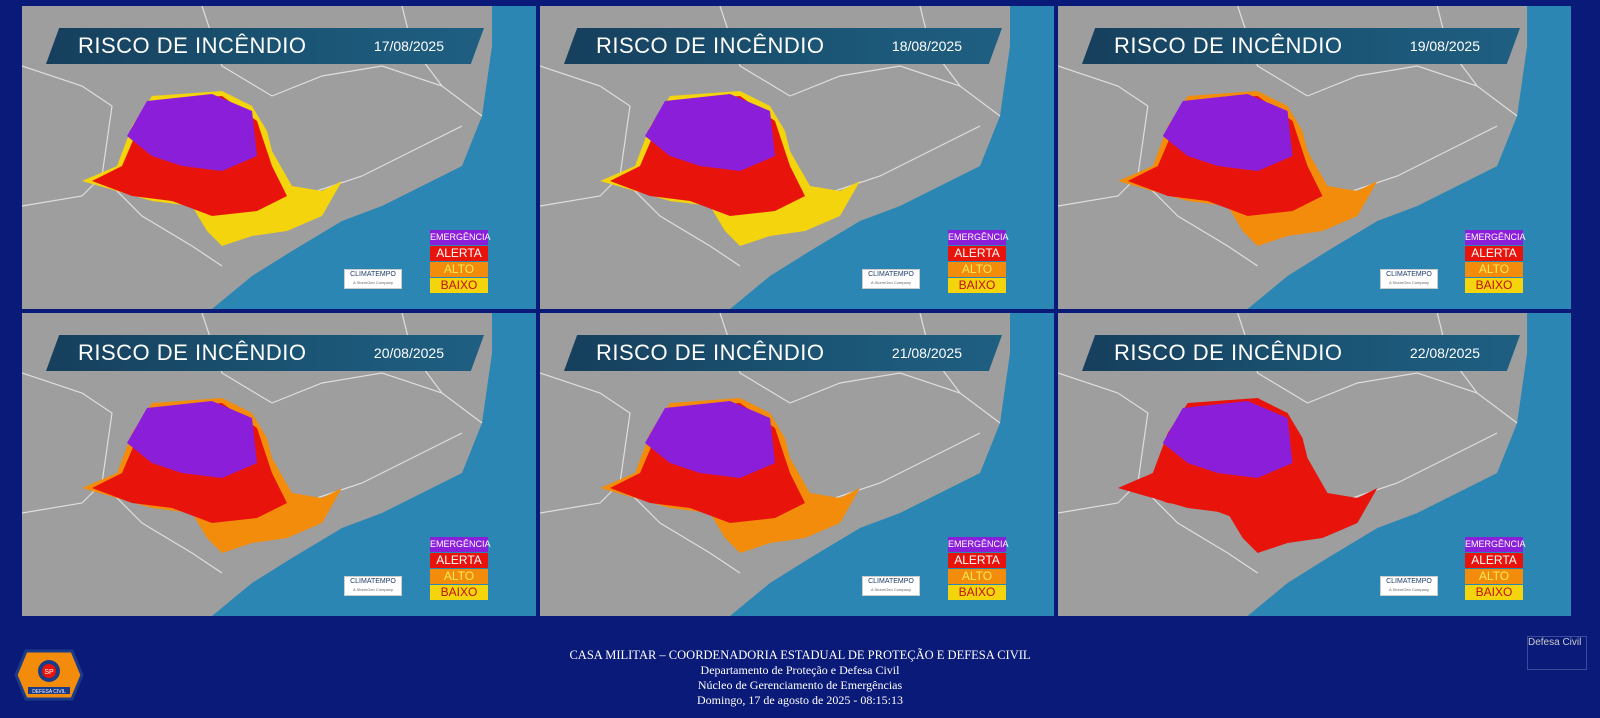  Describe the element at coordinates (408, 353) in the screenshot. I see `panel-date: 20/08/2025` at that location.